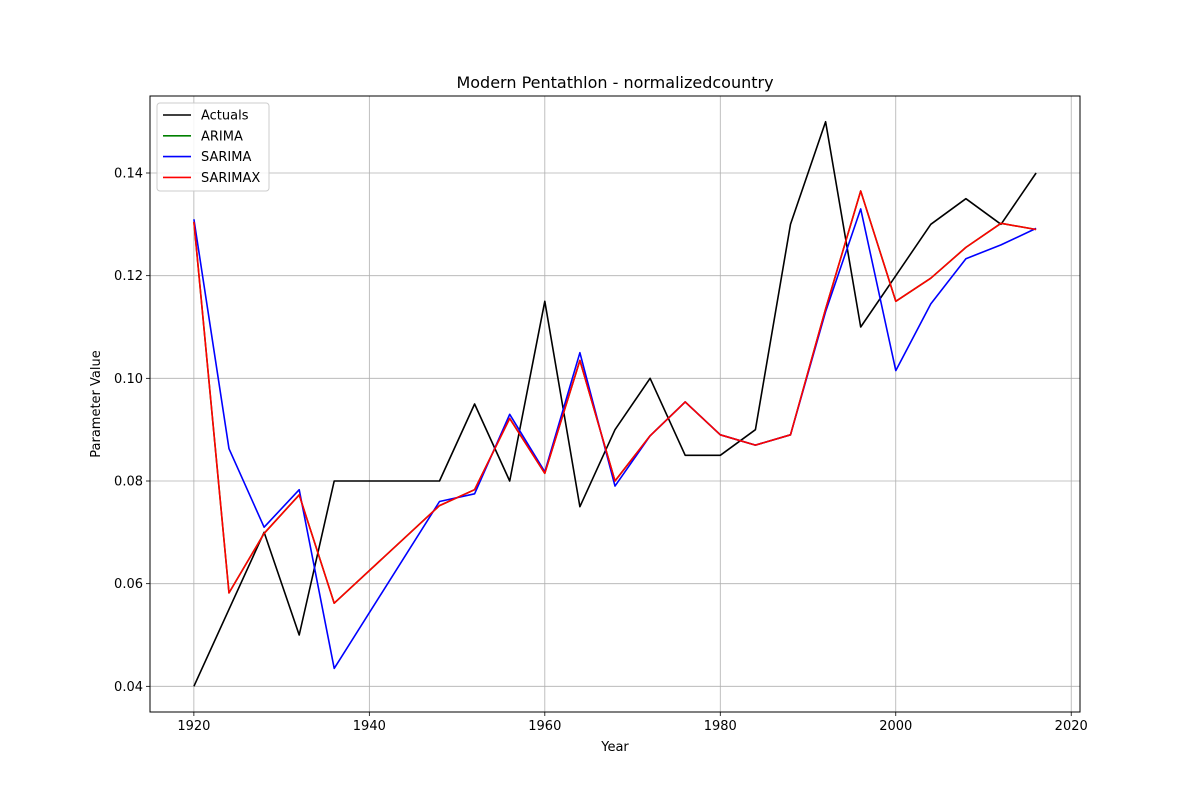 This screenshot has height=800, width=1200. Describe the element at coordinates (132, 431) in the screenshot. I see `y-axis-ticks: 0.04 0.06 0.08 0.10 0.12 0.14` at that location.